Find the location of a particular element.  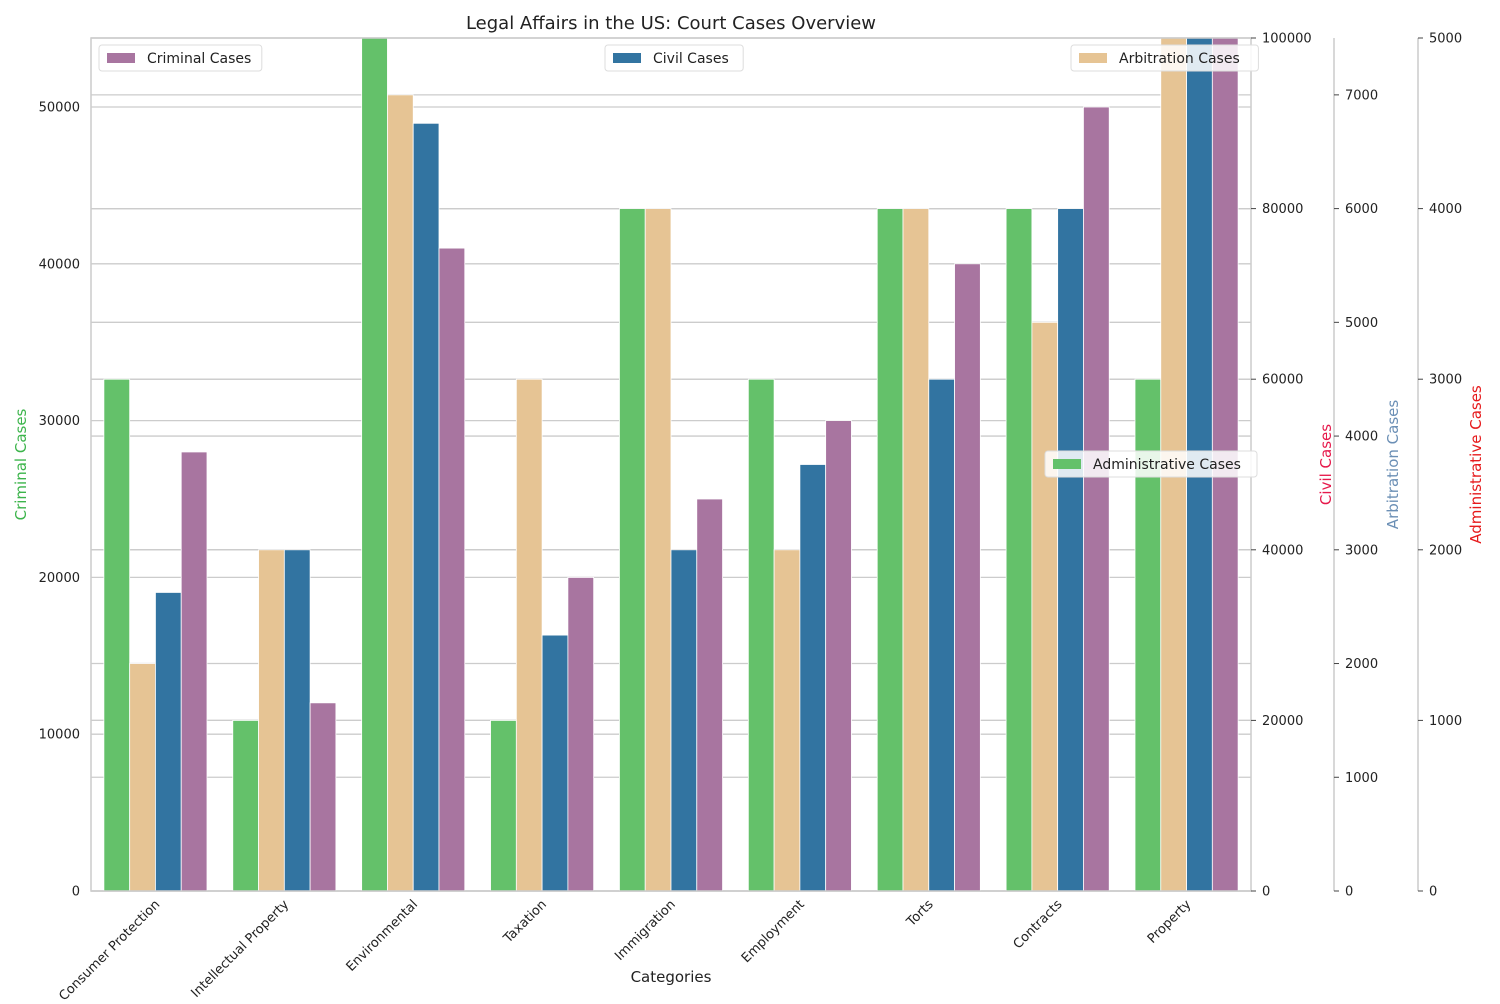

bar-civil-cases-torts is located at coordinates (941, 635).